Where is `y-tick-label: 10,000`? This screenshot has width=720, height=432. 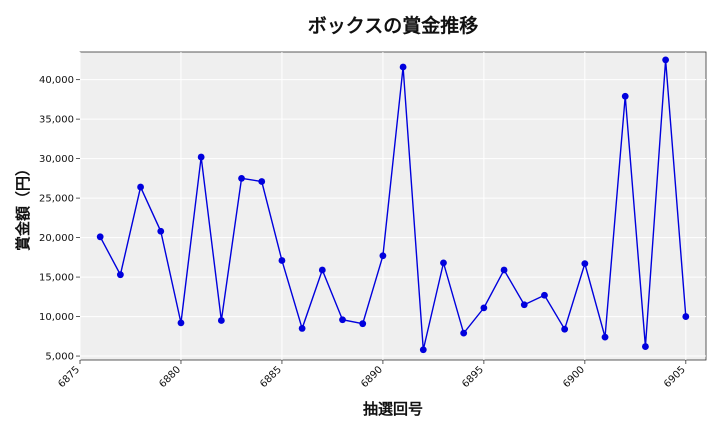 y-tick-label: 10,000 is located at coordinates (56, 317).